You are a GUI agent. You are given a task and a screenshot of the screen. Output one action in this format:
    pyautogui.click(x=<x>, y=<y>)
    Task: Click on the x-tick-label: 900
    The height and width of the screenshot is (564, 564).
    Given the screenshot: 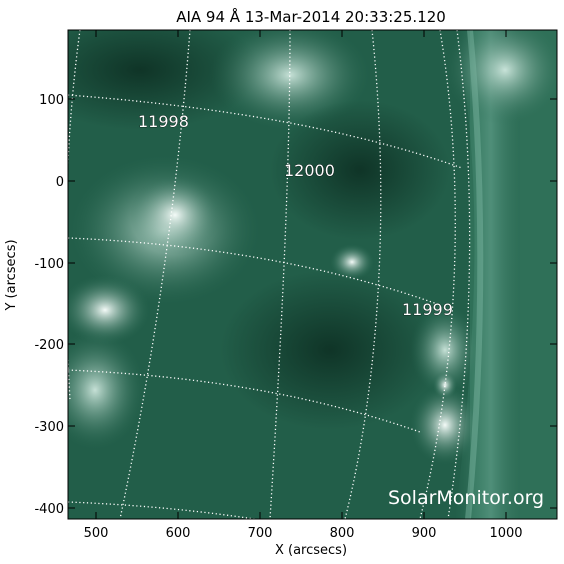 What is the action you would take?
    pyautogui.click(x=424, y=533)
    